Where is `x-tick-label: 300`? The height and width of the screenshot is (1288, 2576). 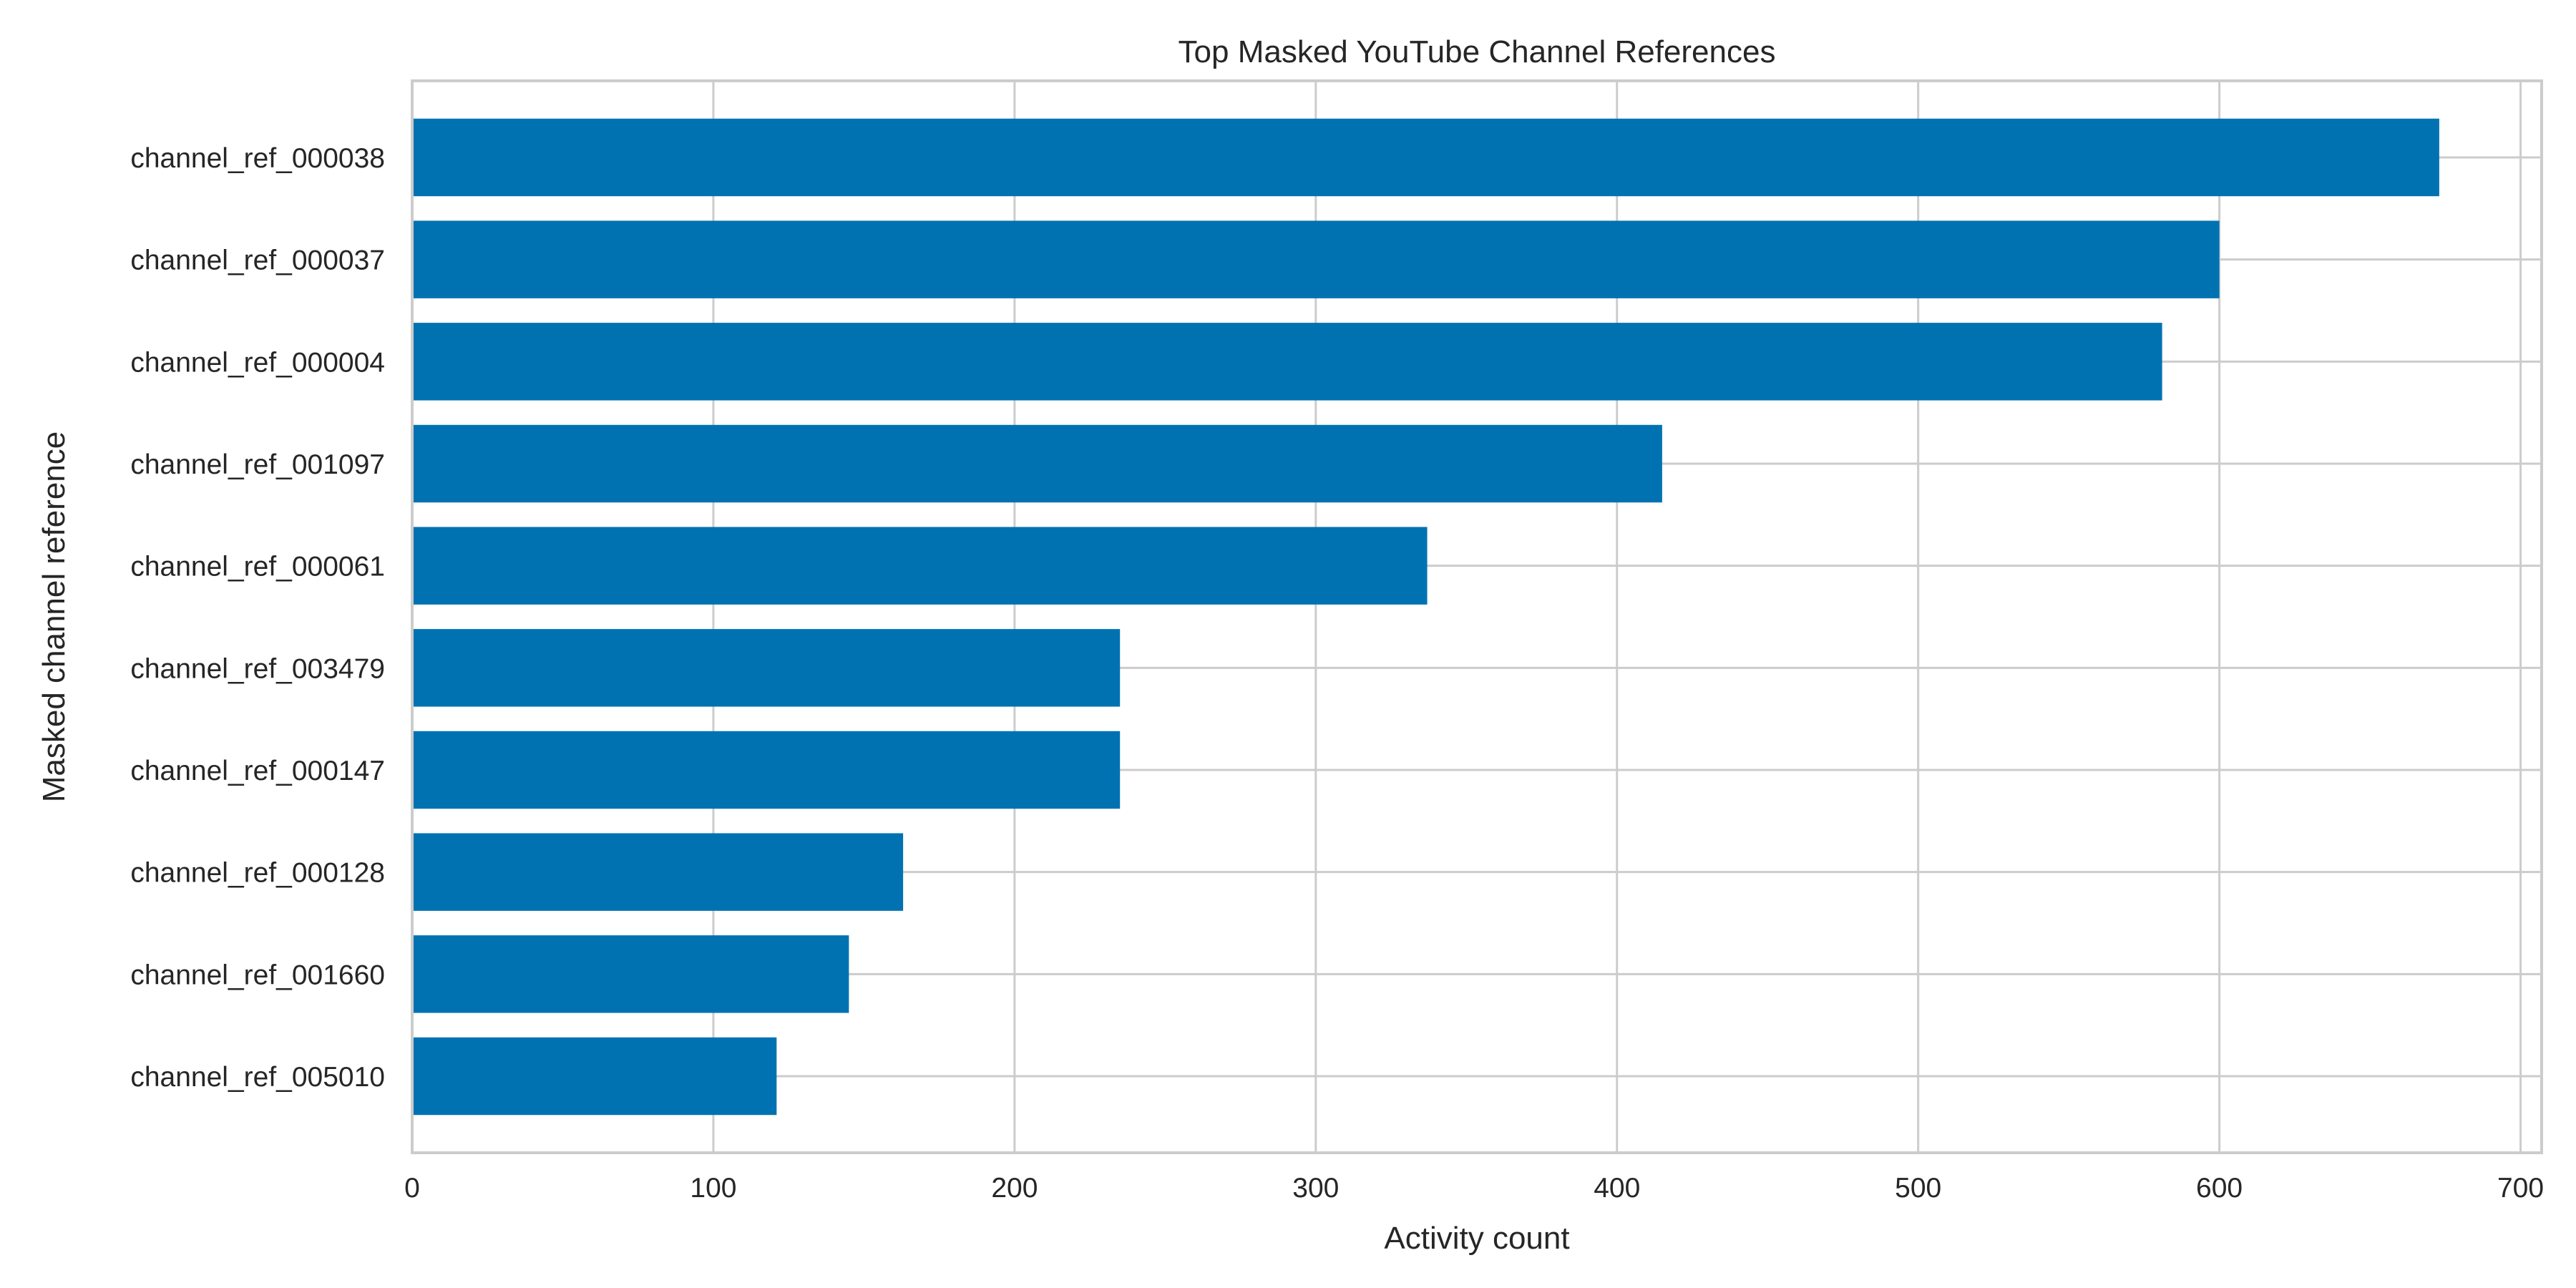 x-tick-label: 300 is located at coordinates (1315, 1188).